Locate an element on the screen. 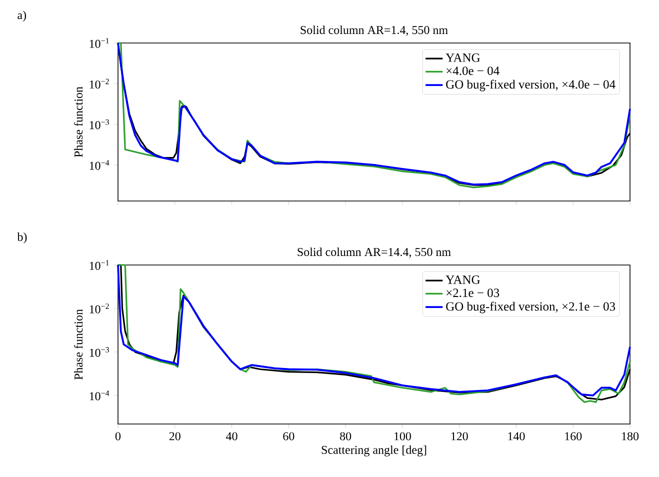 The height and width of the screenshot is (477, 659). x-tick-label: 80 is located at coordinates (346, 436).